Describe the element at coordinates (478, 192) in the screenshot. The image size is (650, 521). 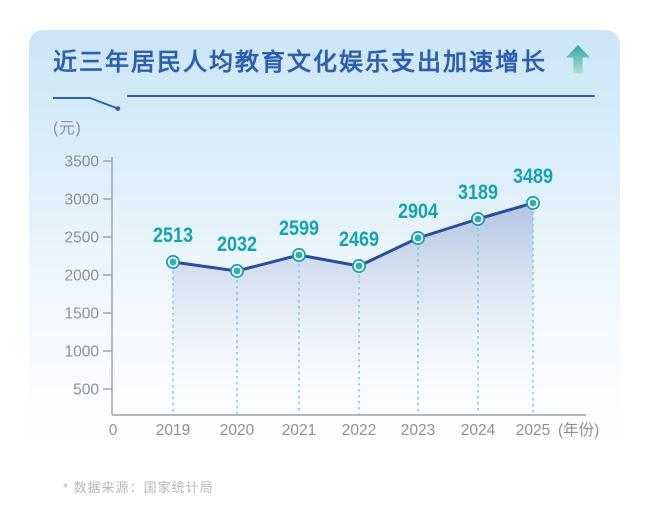
I see `value-label: 3189` at that location.